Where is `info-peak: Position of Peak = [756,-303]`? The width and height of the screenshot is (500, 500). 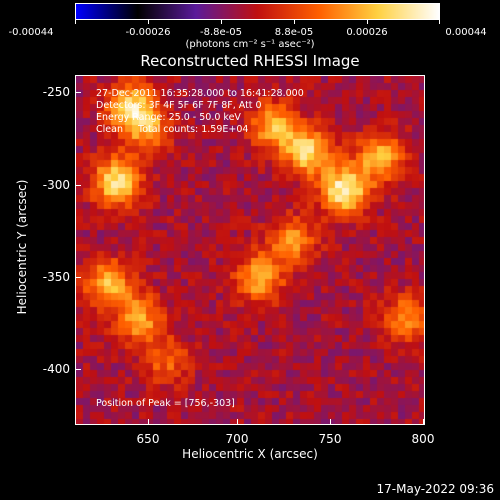
info-peak: Position of Peak = [756,-303] is located at coordinates (165, 403).